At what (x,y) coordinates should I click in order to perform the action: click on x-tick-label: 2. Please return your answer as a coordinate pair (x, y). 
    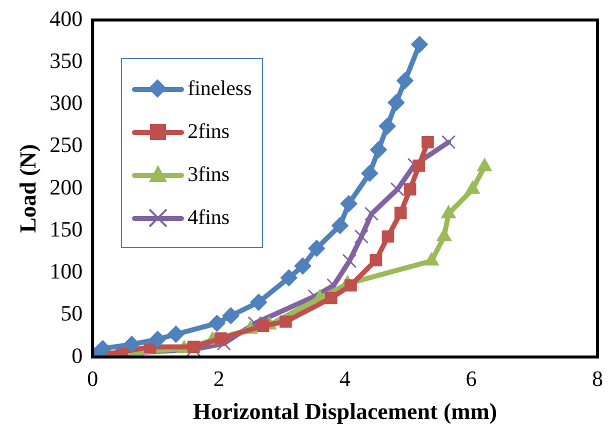
    Looking at the image, I should click on (218, 378).